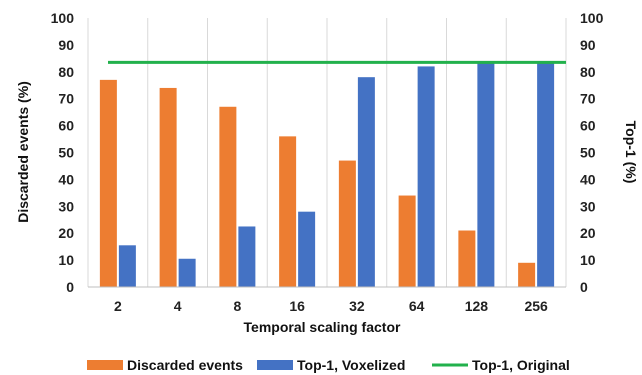  I want to click on legend-label-discarded-events: Discarded events, so click(185, 365).